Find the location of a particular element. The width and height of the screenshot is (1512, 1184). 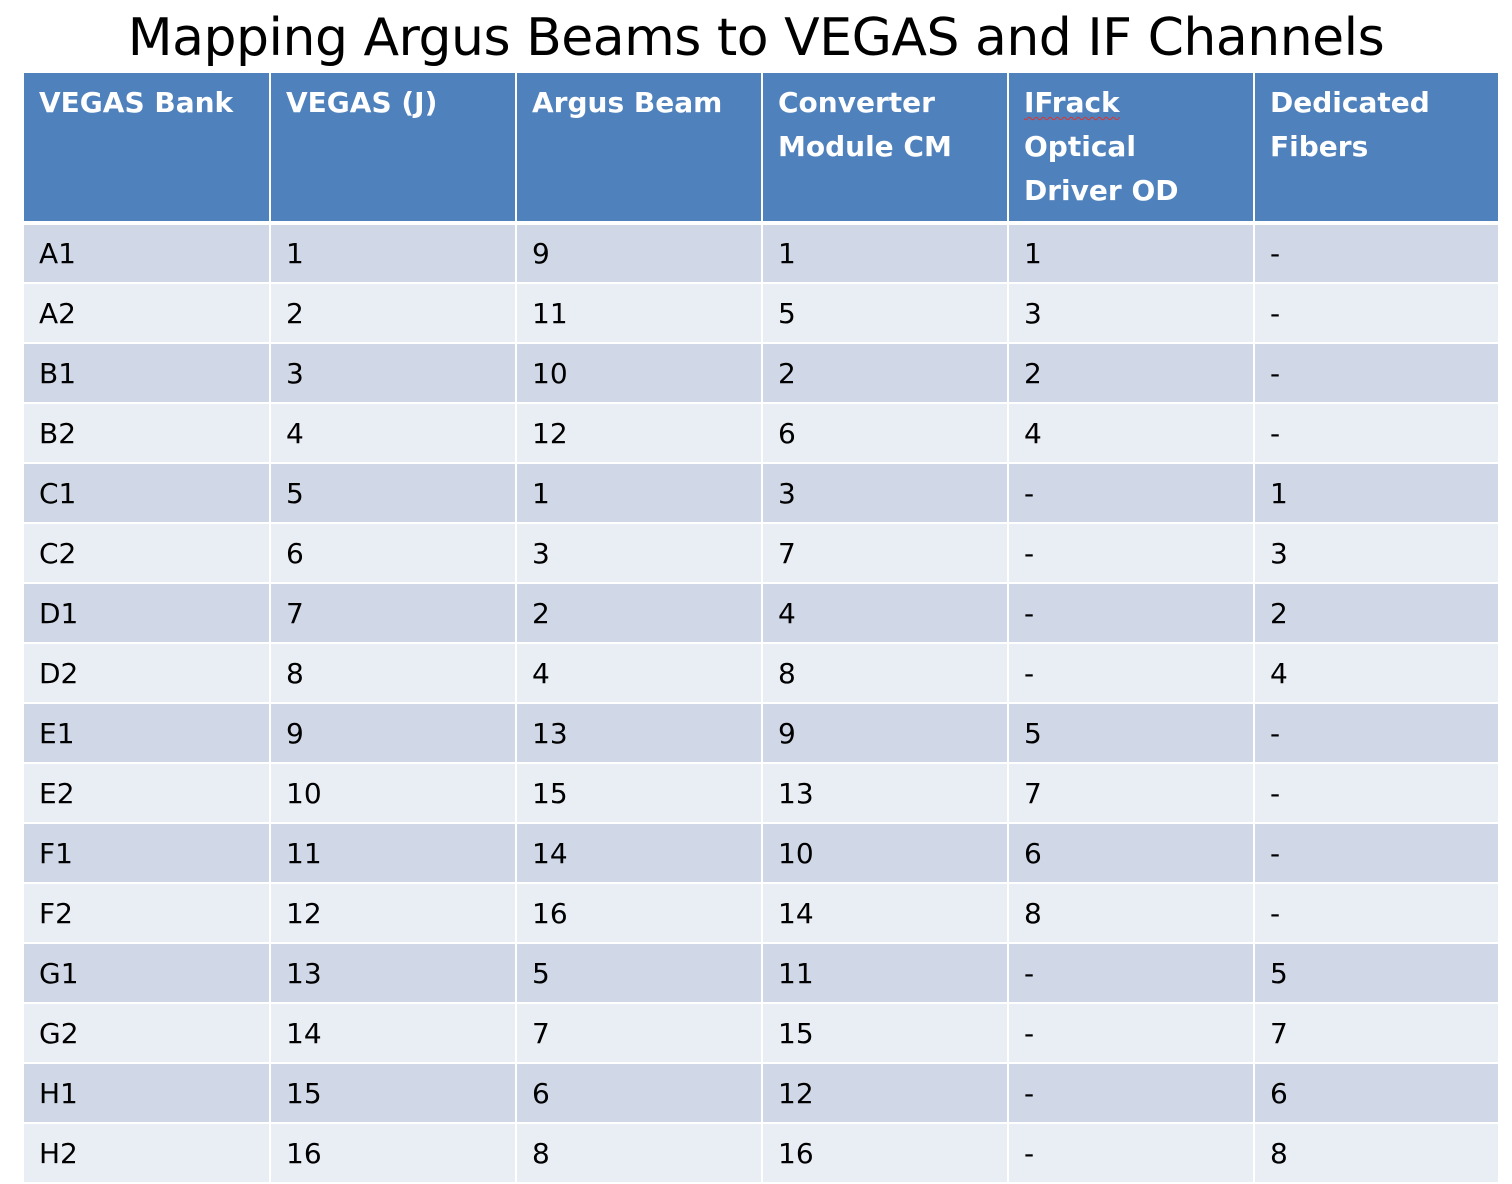

cell-dedicated-fibers: 5 is located at coordinates (1376, 973).